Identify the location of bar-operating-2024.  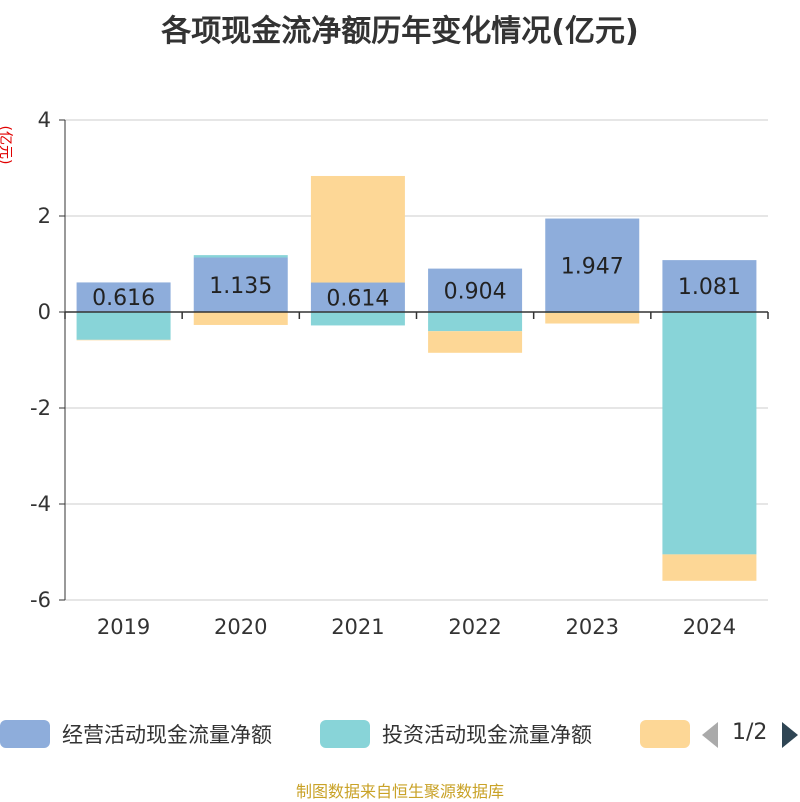
(709, 286).